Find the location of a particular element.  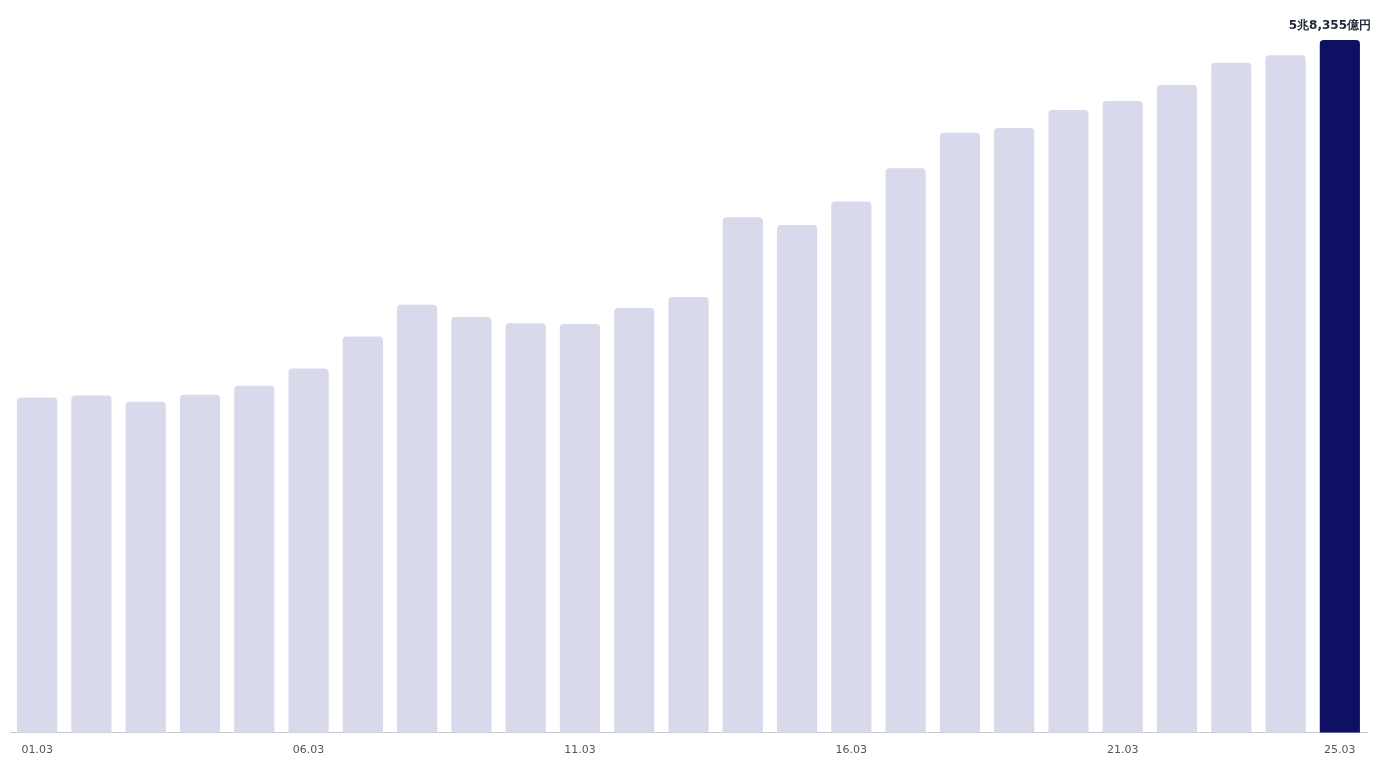

x-tick-label: 25.03 is located at coordinates (1340, 750).